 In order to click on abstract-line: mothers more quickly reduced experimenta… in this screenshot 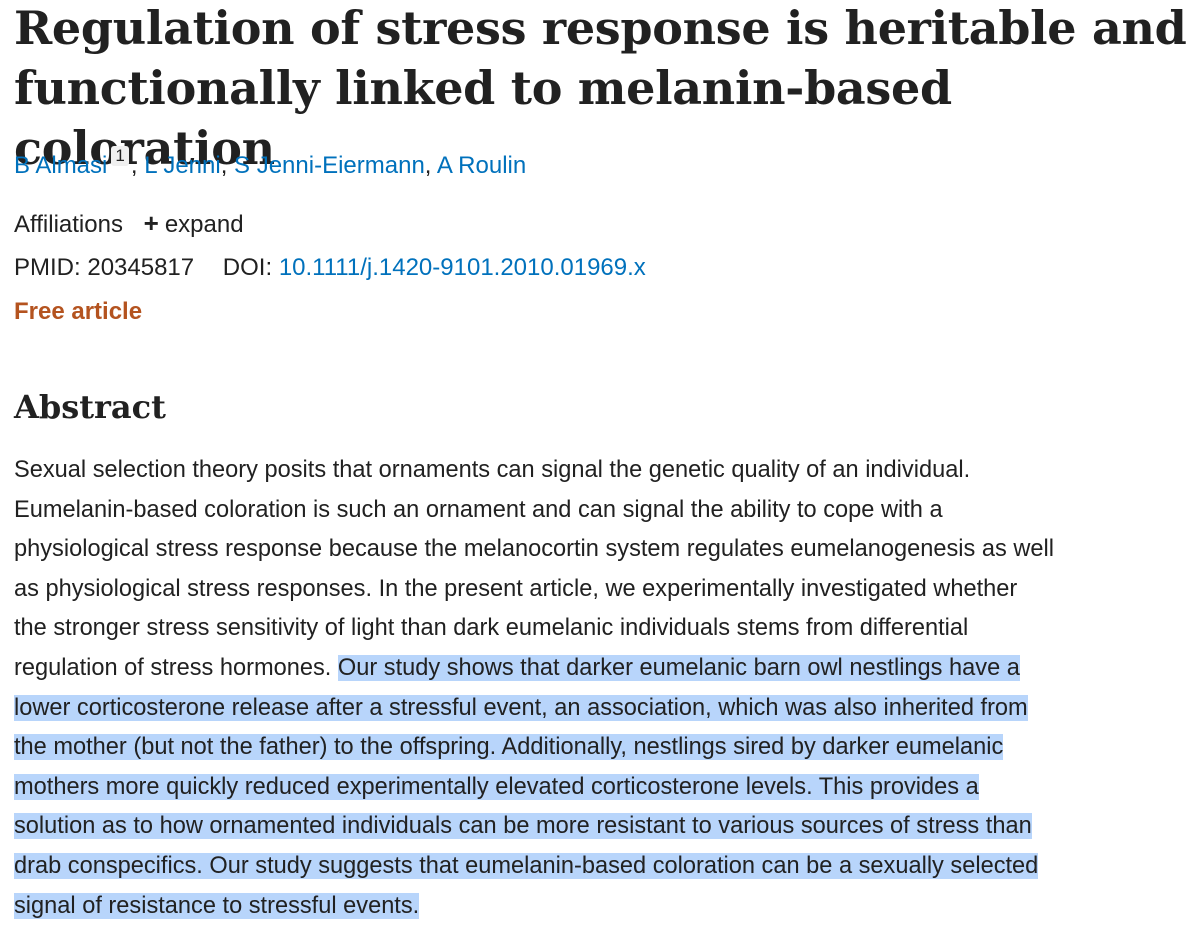, I will do `click(605, 788)`.